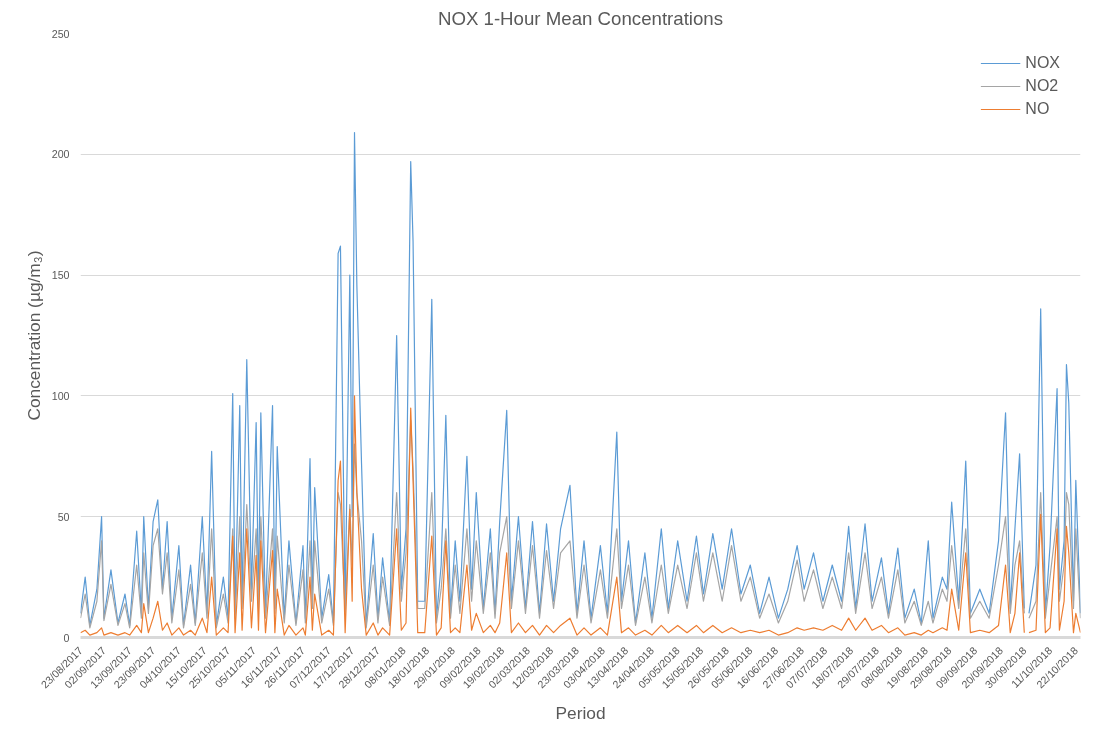 The image size is (1109, 731). What do you see at coordinates (580, 712) in the screenshot?
I see `x-axis-title: Period` at bounding box center [580, 712].